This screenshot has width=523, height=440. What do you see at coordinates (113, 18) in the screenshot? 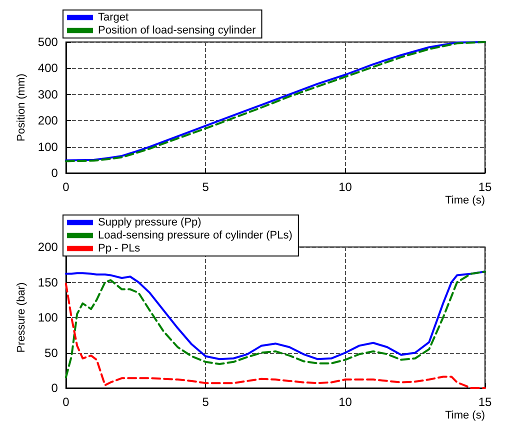
I see `legend-label: Target` at bounding box center [113, 18].